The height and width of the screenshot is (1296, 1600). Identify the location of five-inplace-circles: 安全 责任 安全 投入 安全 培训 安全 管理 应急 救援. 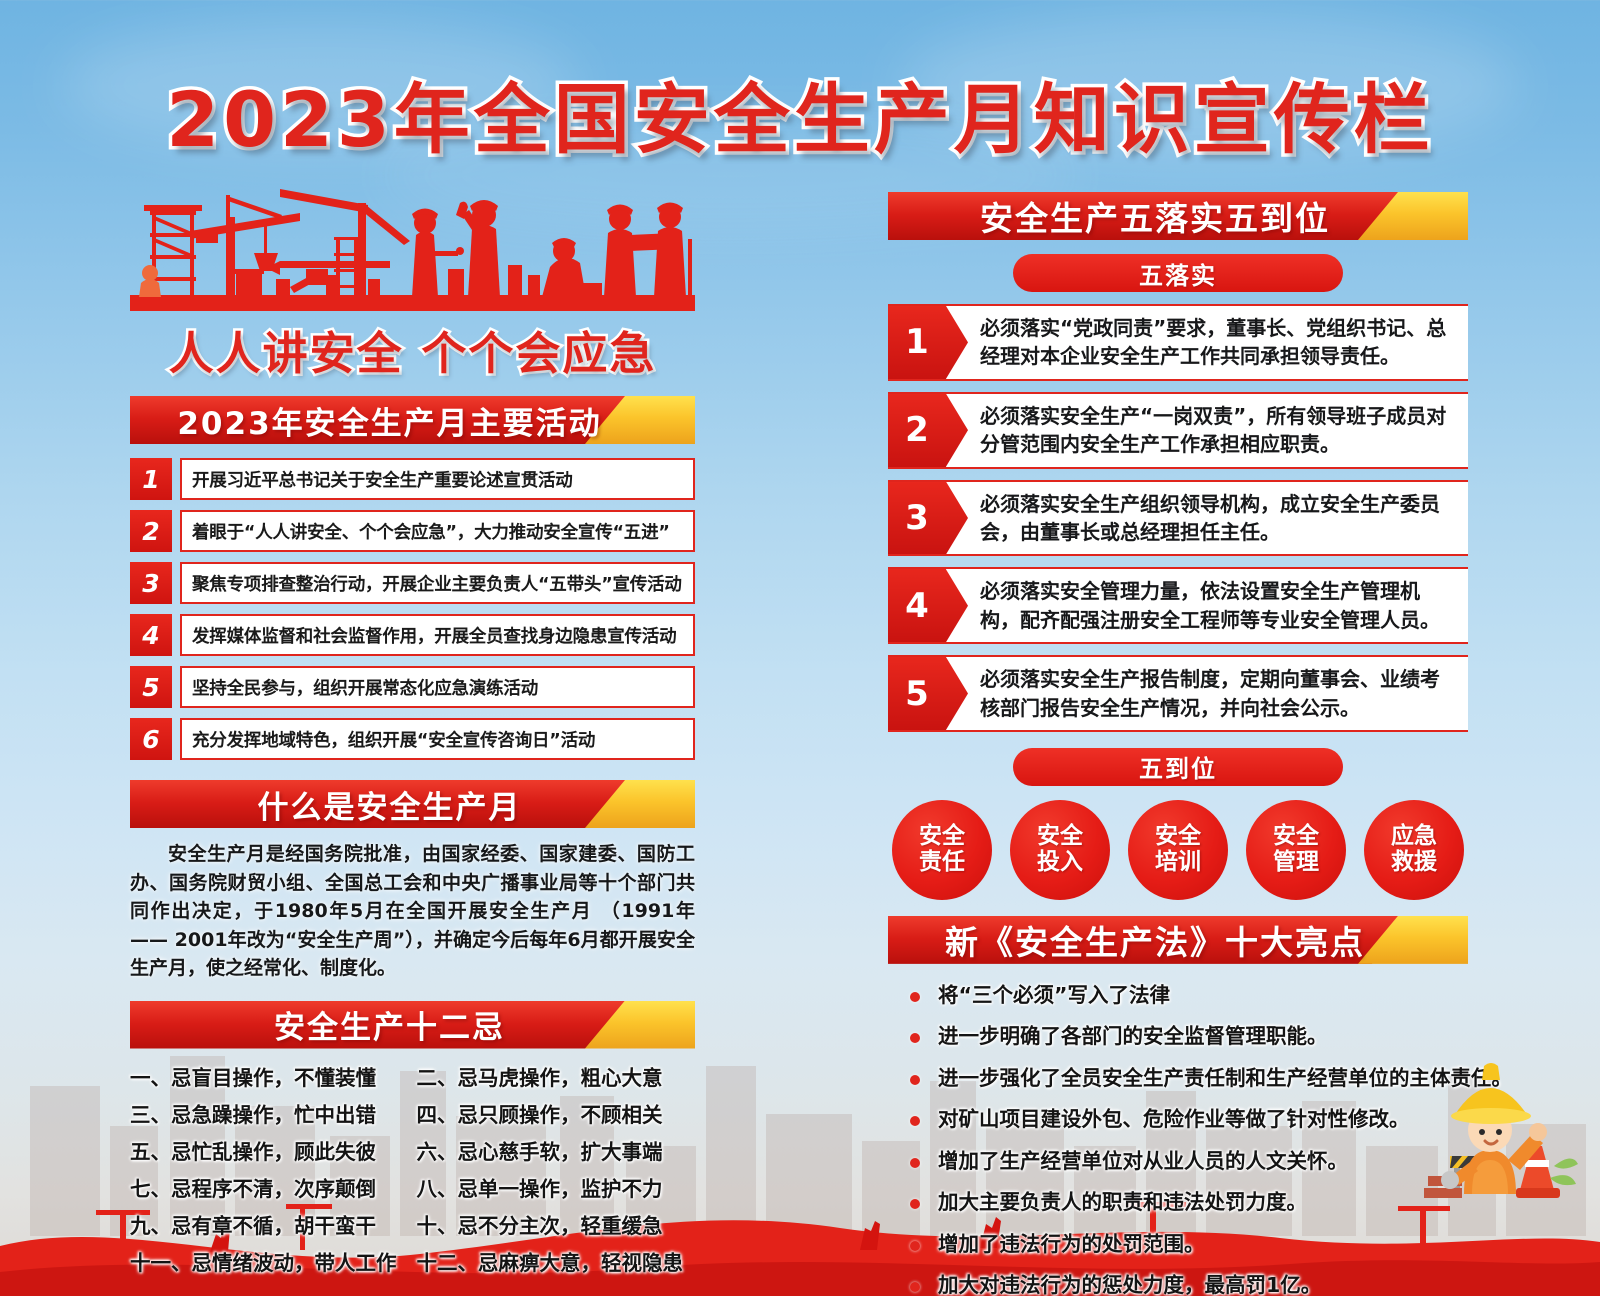
(1178, 849).